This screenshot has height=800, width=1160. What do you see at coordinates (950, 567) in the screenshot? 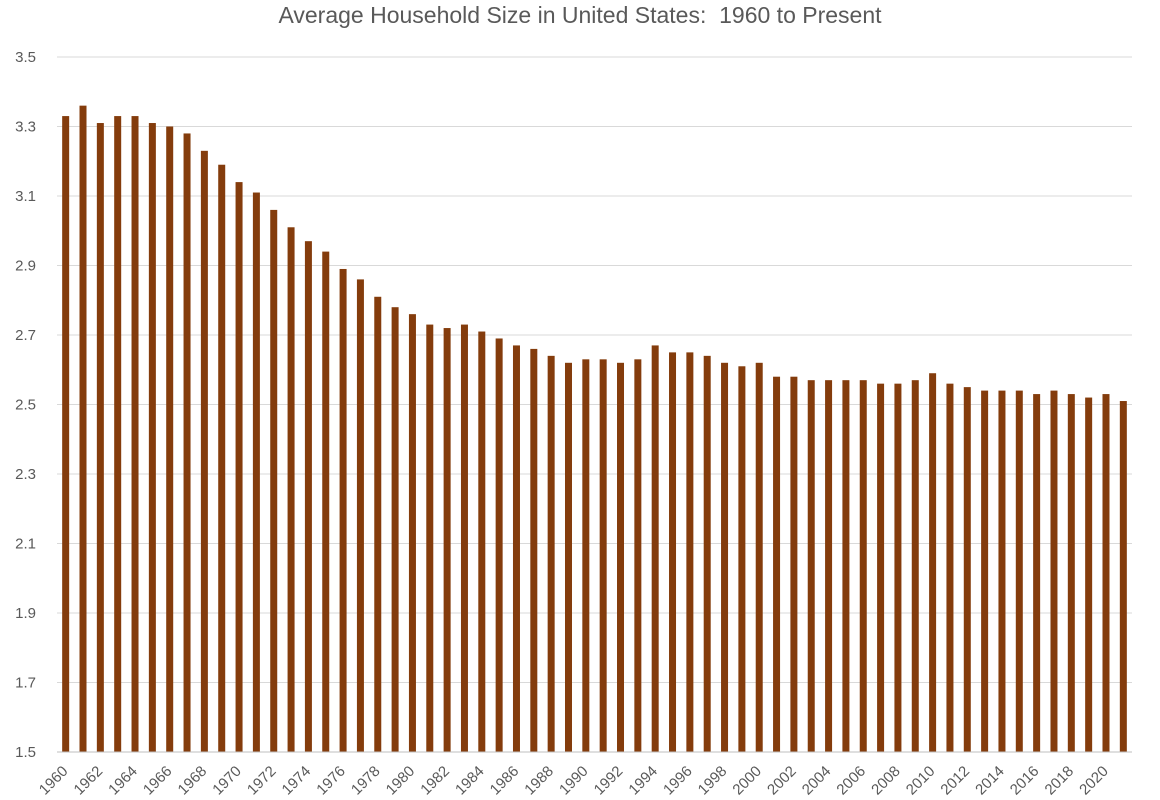
I see `bar-2011` at bounding box center [950, 567].